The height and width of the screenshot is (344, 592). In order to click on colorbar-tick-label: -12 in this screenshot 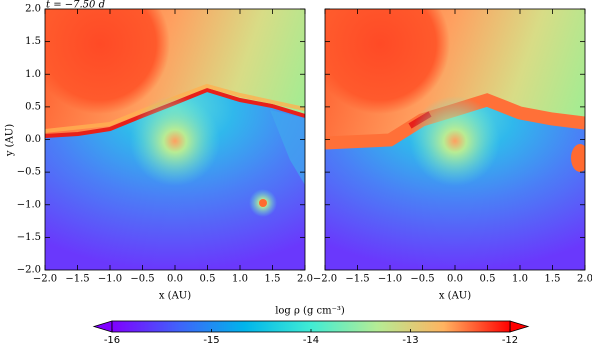, I will do `click(510, 339)`.